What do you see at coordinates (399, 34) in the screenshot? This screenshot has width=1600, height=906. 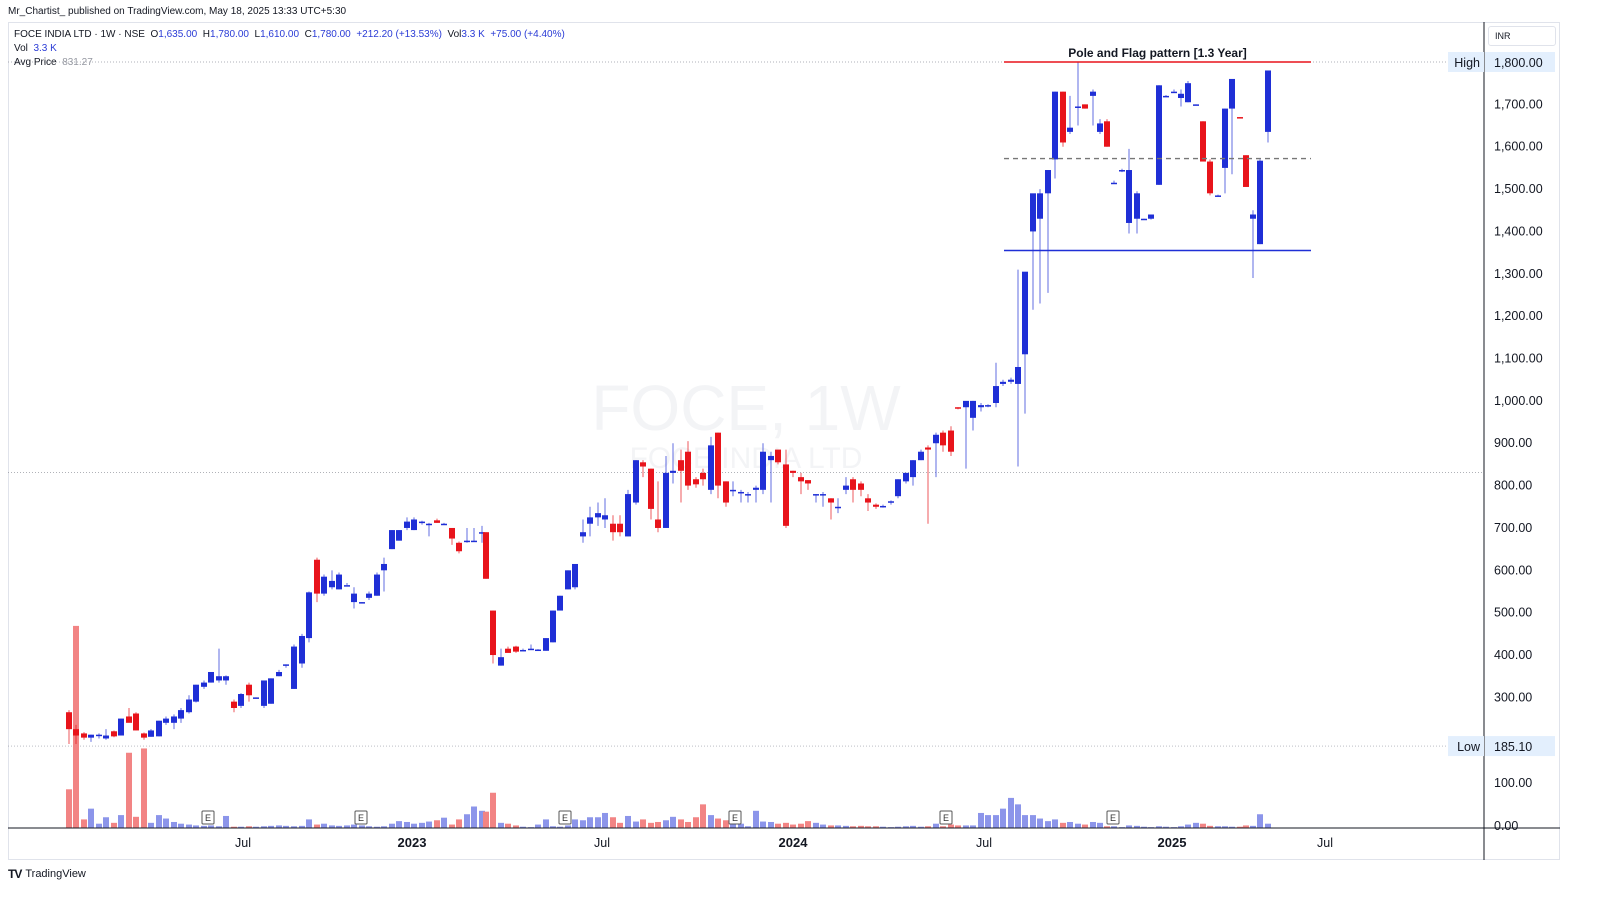 I see `legend-change: +212.20 (+13.53%)` at bounding box center [399, 34].